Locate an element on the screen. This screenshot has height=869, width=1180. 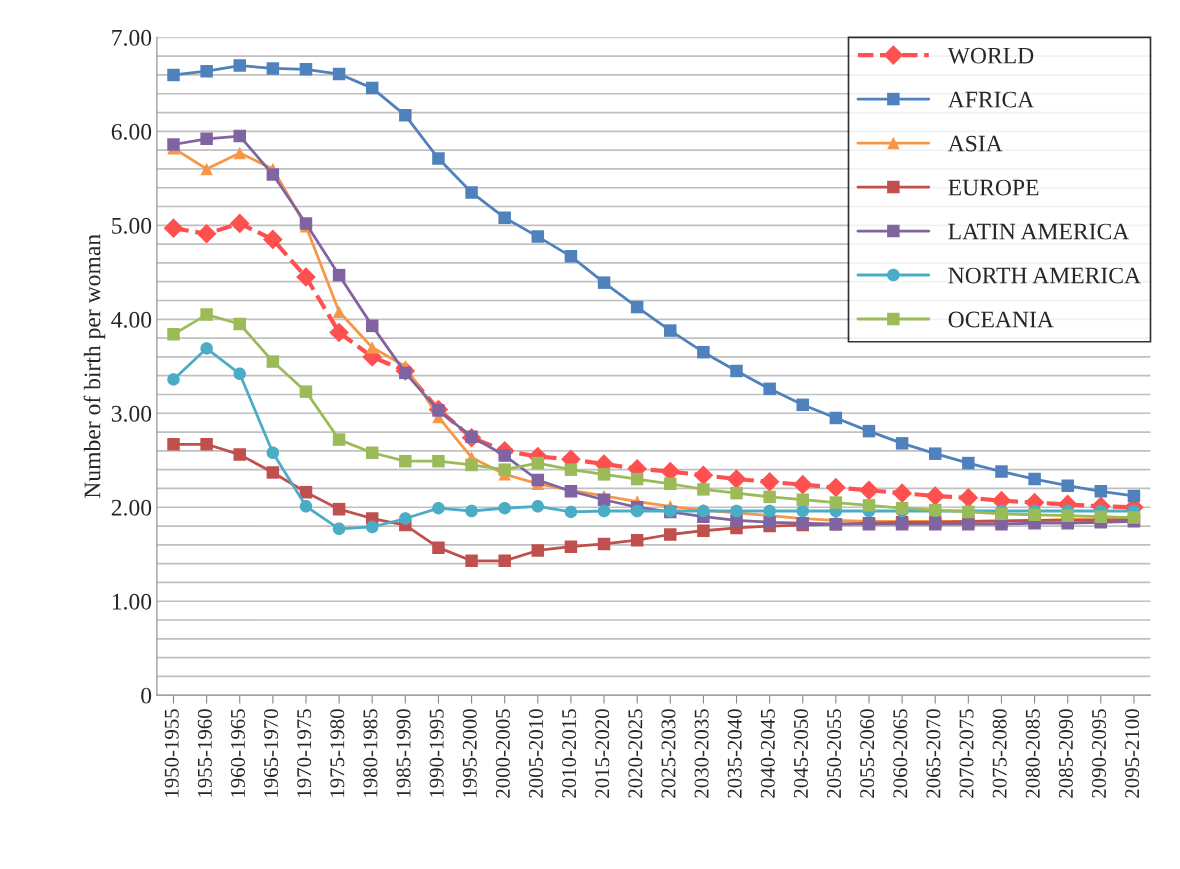
x-tick-label: 2050-2055 is located at coordinates (834, 753).